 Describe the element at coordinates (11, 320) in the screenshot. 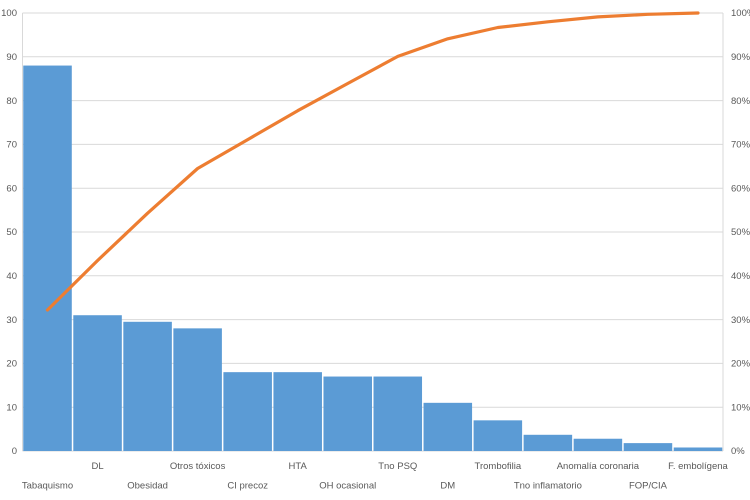

I see `left-axis-tick-label: 30` at that location.